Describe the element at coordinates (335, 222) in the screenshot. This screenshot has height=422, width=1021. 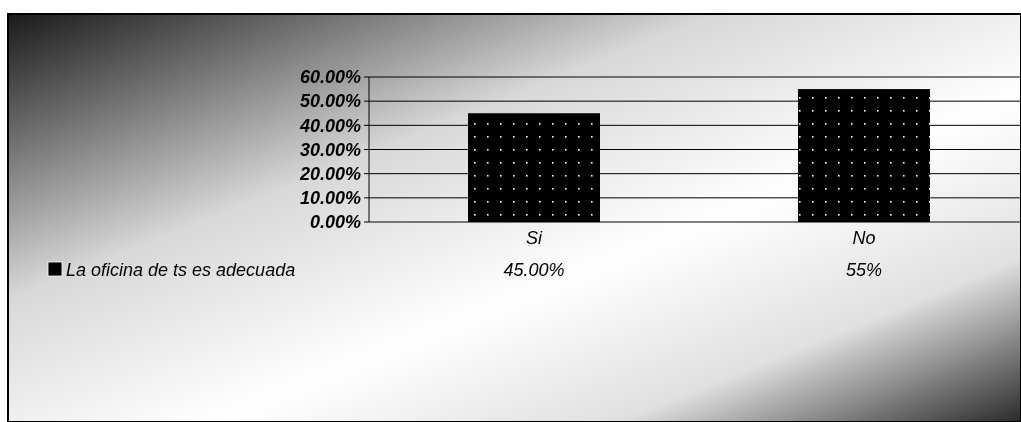
I see `y-tick-label: 0.00%` at that location.